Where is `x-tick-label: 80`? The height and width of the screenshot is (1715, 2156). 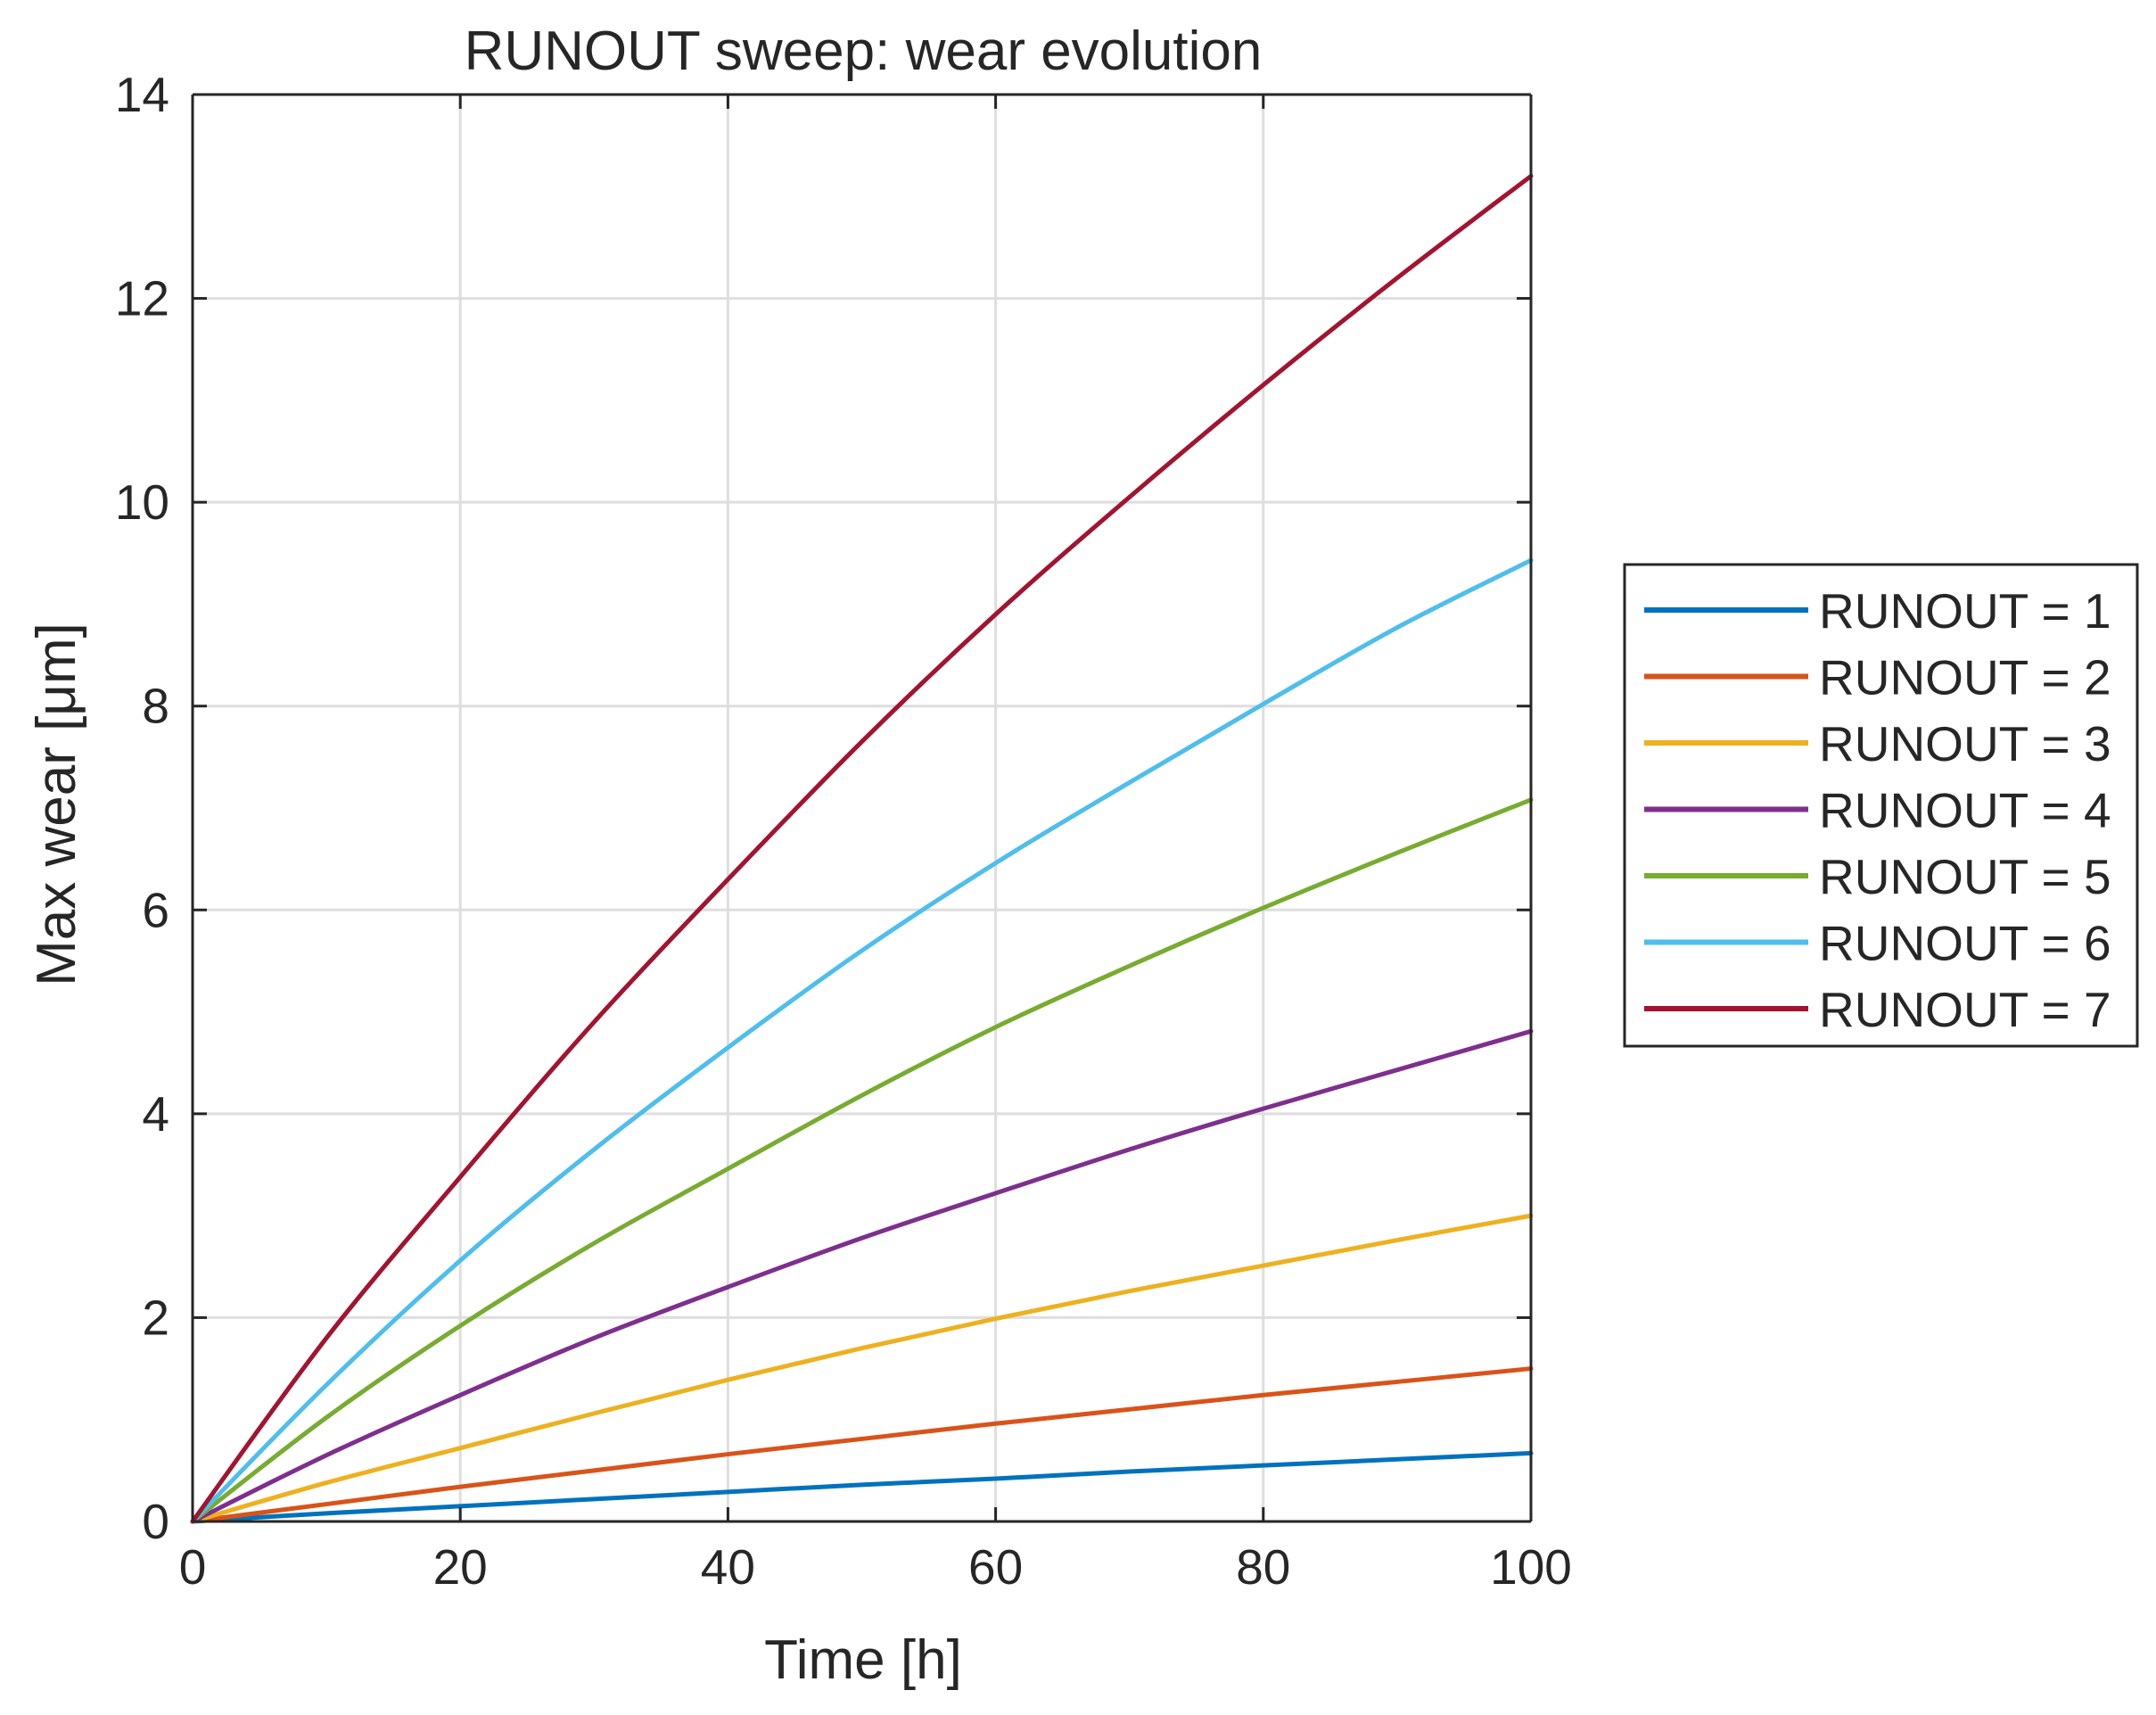
x-tick-label: 80 is located at coordinates (1263, 1567).